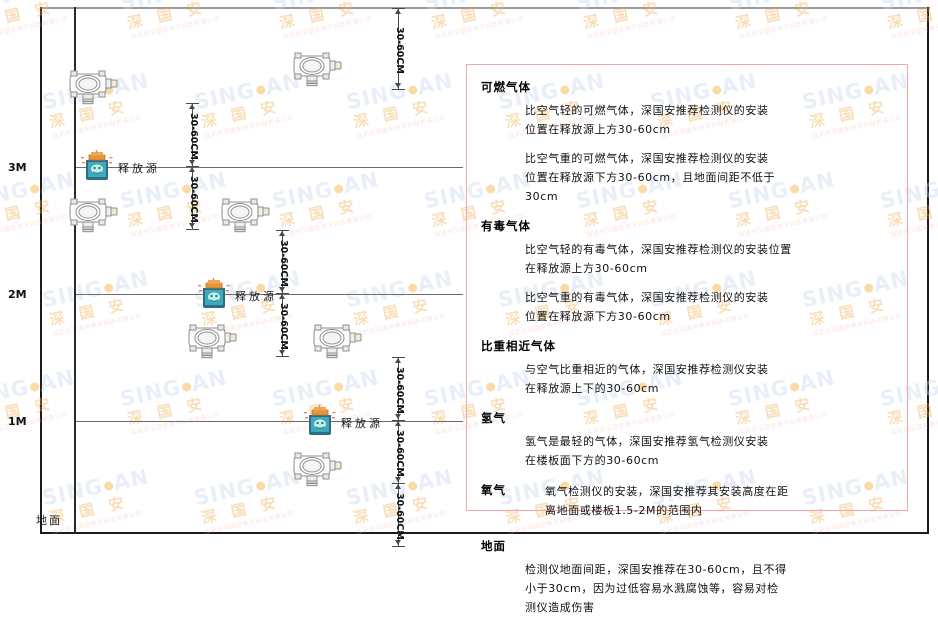 Image resolution: width=938 pixels, height=617 pixels. What do you see at coordinates (17, 167) in the screenshot?
I see `level-label-3m: 3M` at bounding box center [17, 167].